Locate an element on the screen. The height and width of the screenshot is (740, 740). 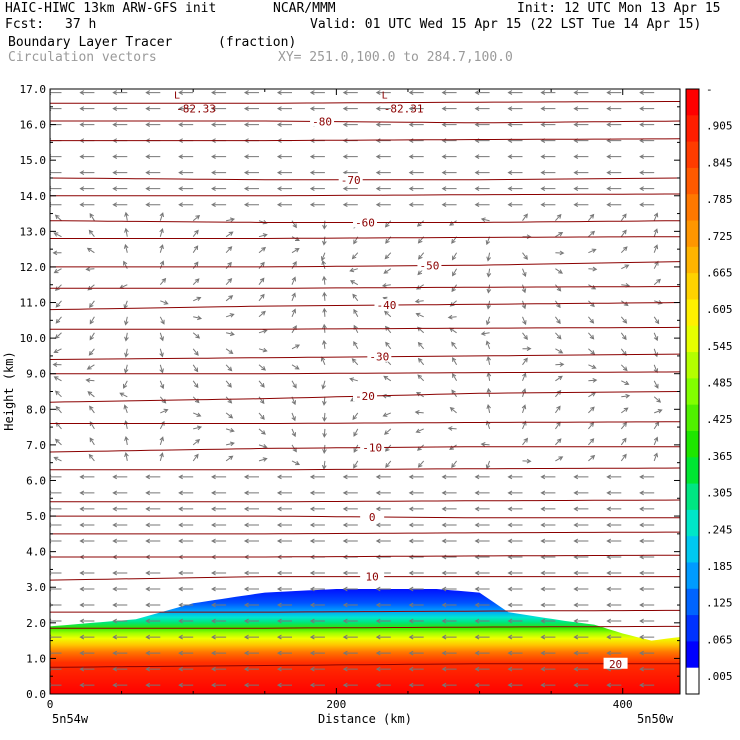
contour-label: -10 is located at coordinates (372, 448).